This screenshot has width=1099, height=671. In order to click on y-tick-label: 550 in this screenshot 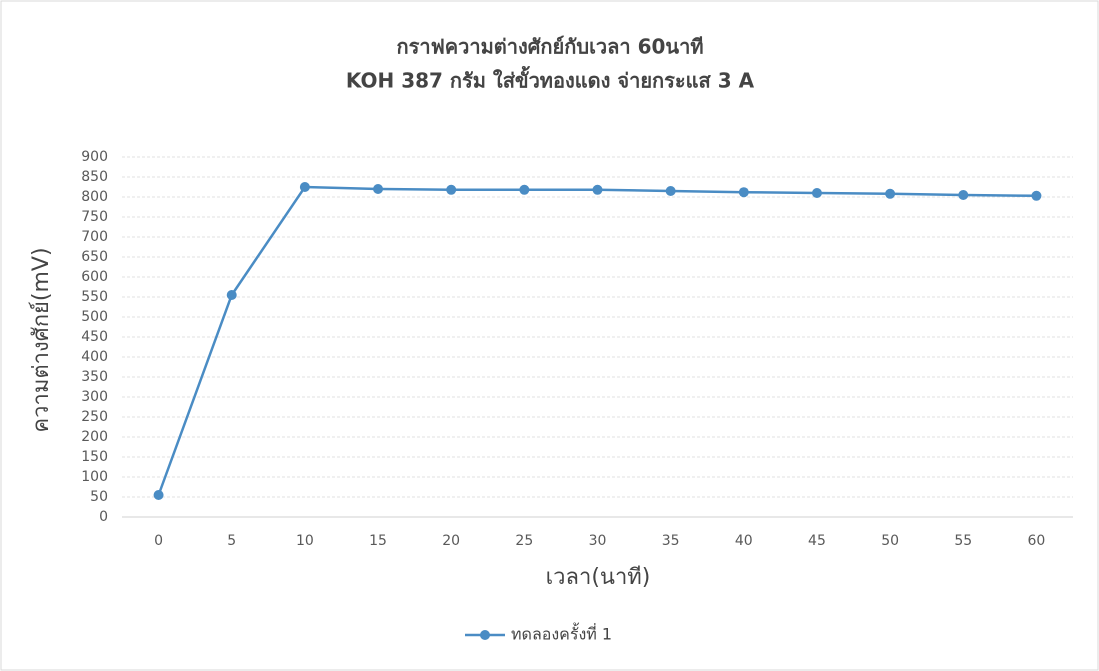, I will do `click(94, 297)`.